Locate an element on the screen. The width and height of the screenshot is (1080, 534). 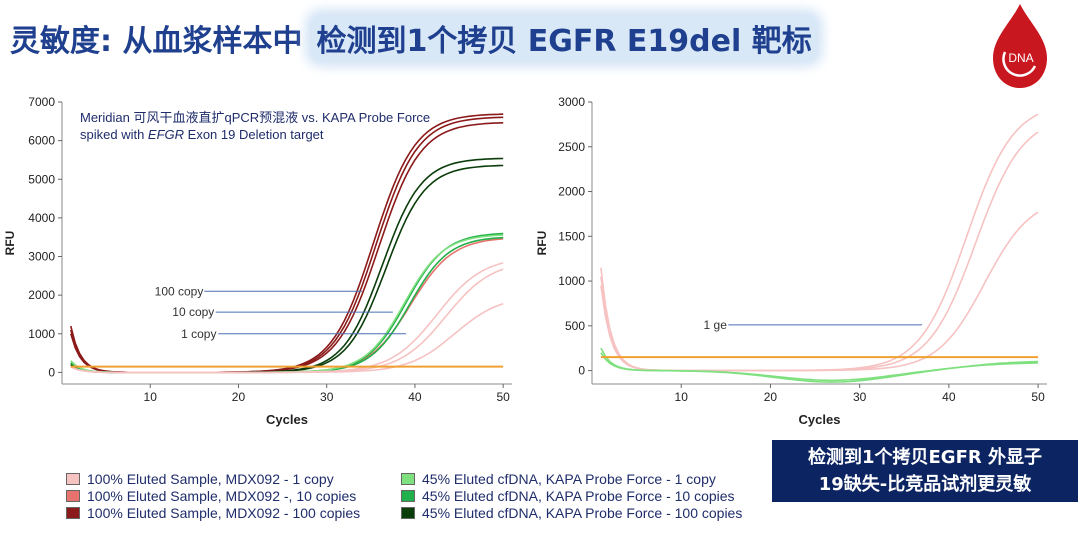
callout-line-2: 19缺失-比竞品试剂更灵敏 is located at coordinates (925, 484).